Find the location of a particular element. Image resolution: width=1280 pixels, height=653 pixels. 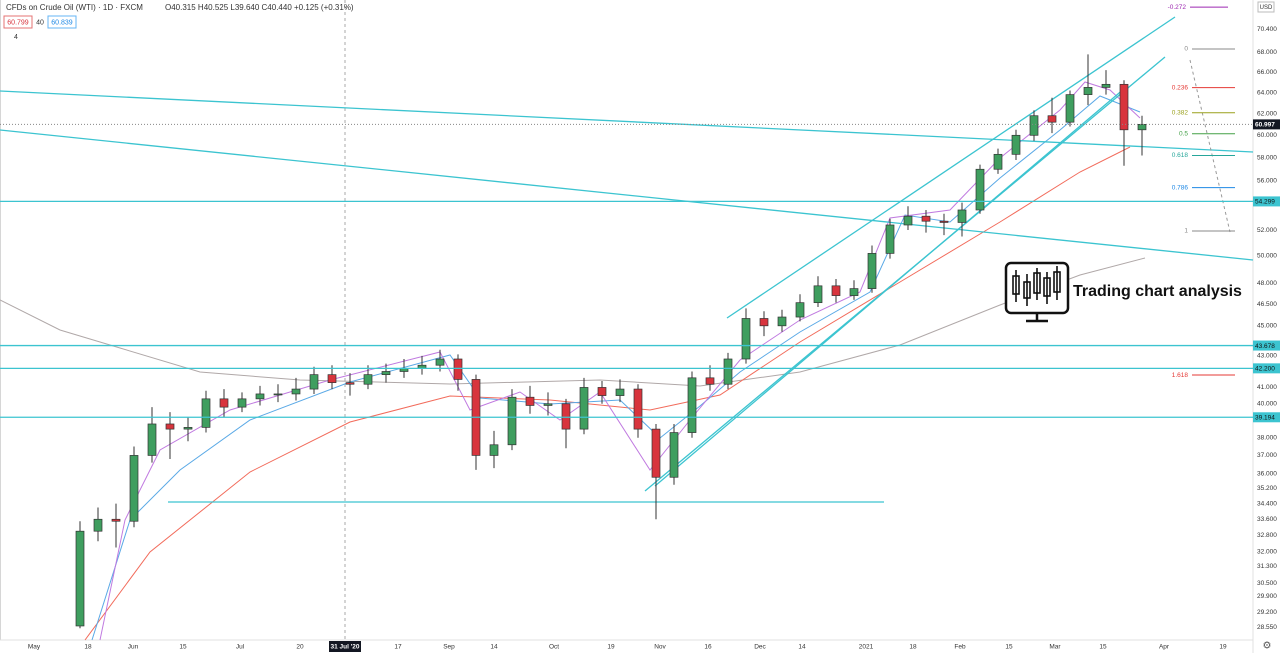

y-tick-label: 60.000 is located at coordinates (1267, 135).